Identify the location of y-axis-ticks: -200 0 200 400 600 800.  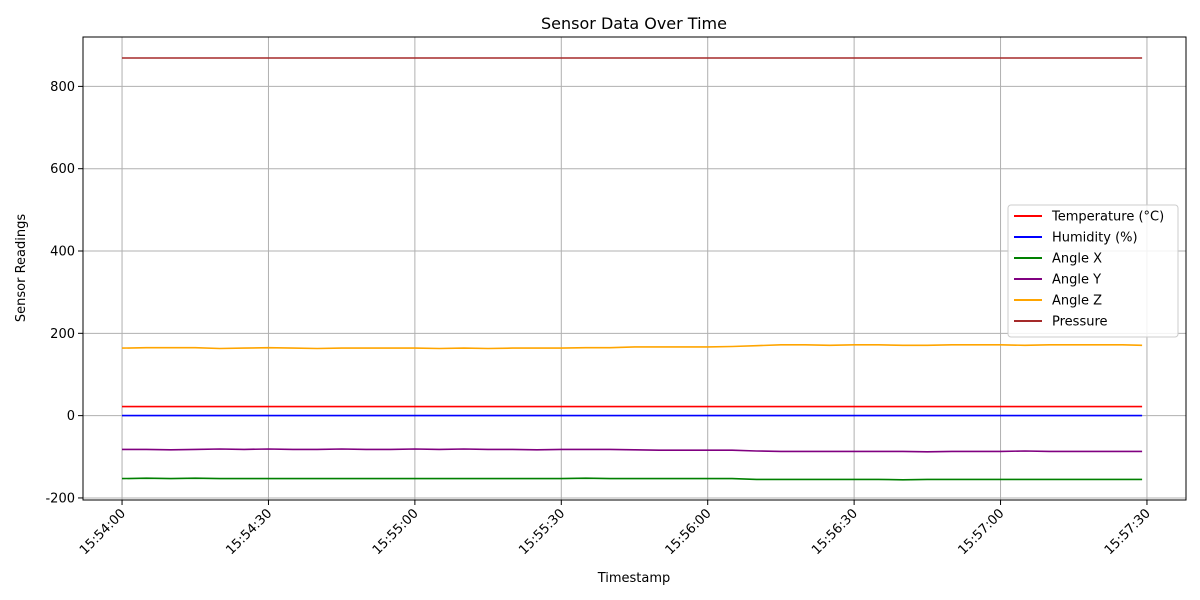
(64, 293).